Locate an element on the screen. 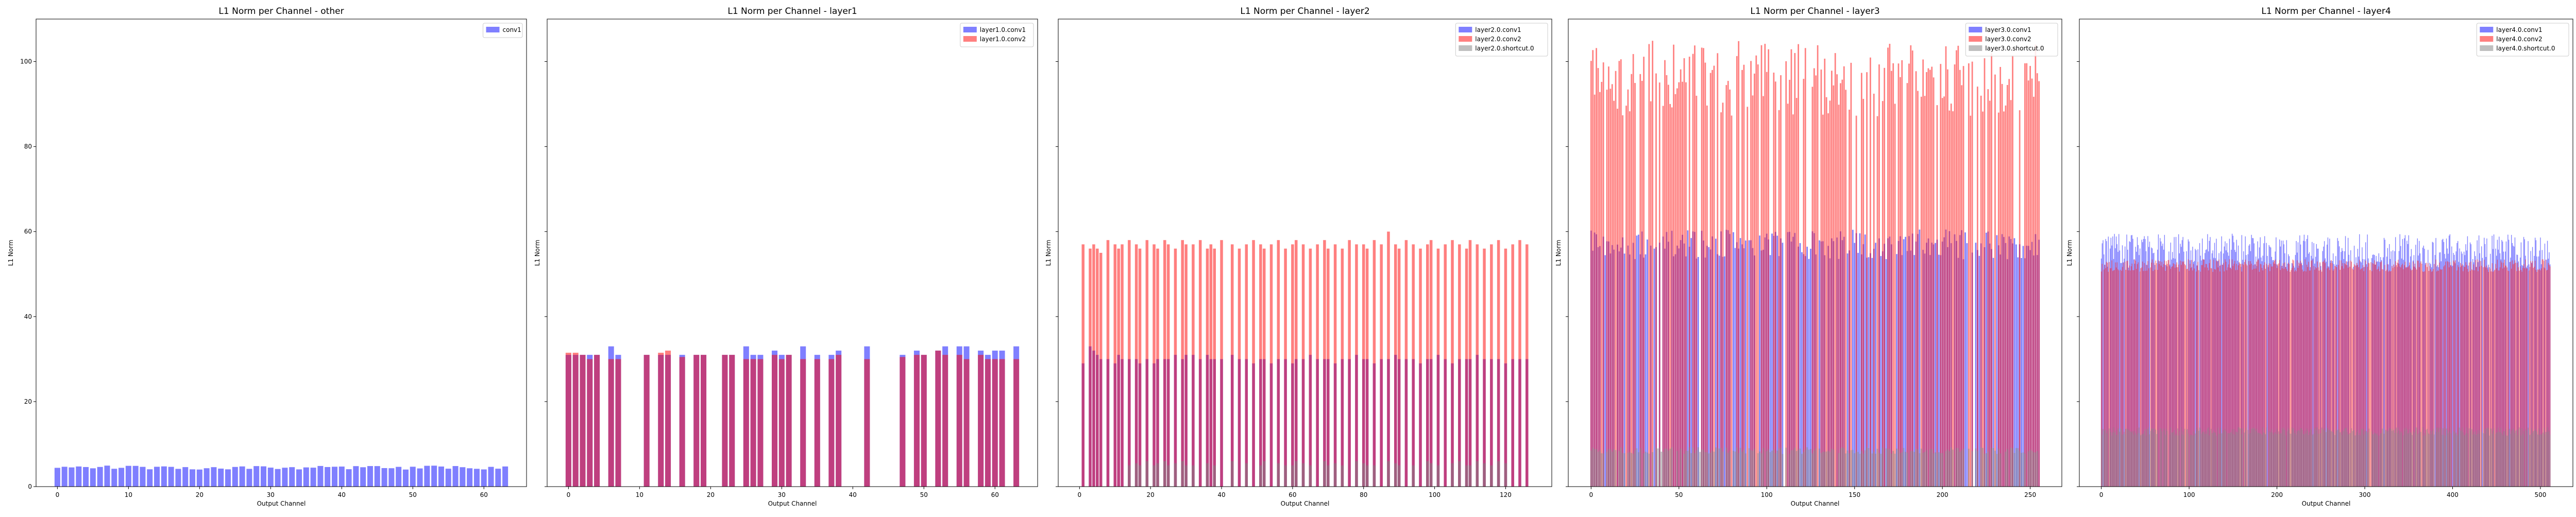  x-tick-label: 200 is located at coordinates (1942, 494).